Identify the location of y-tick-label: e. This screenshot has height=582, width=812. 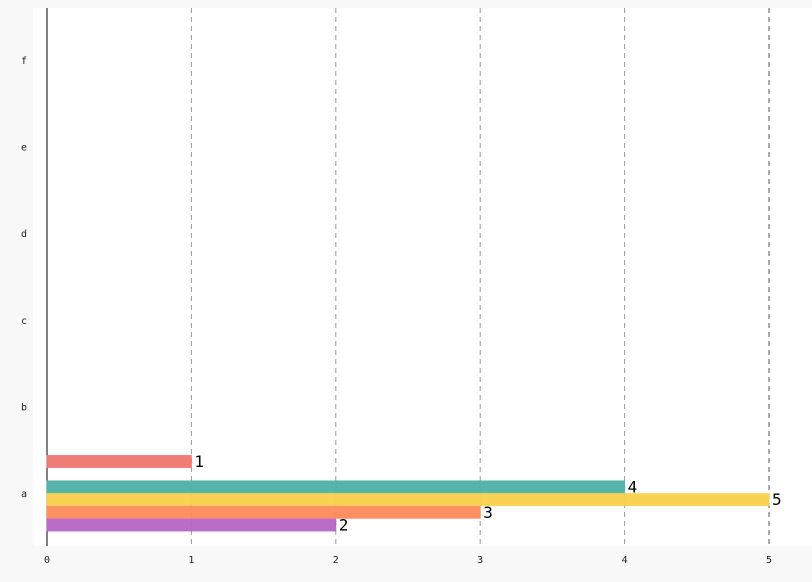
(24, 148).